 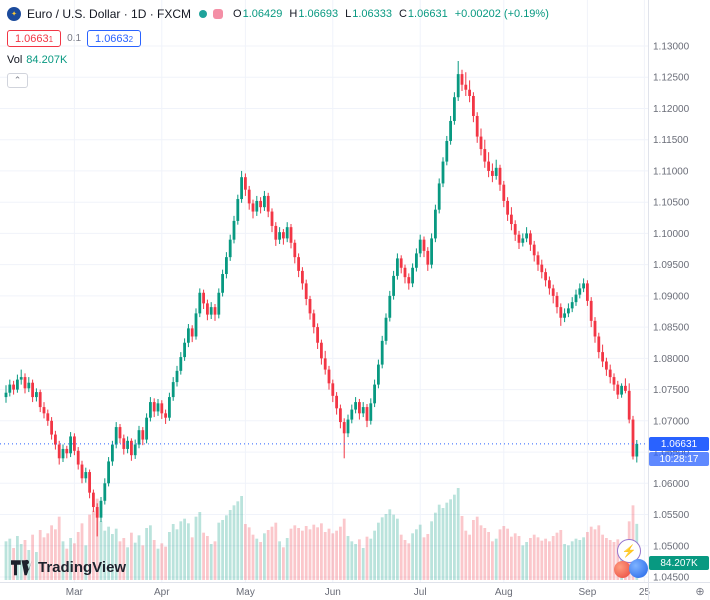 What do you see at coordinates (671, 515) in the screenshot?
I see `price-tick-label: 1.05500` at bounding box center [671, 515].